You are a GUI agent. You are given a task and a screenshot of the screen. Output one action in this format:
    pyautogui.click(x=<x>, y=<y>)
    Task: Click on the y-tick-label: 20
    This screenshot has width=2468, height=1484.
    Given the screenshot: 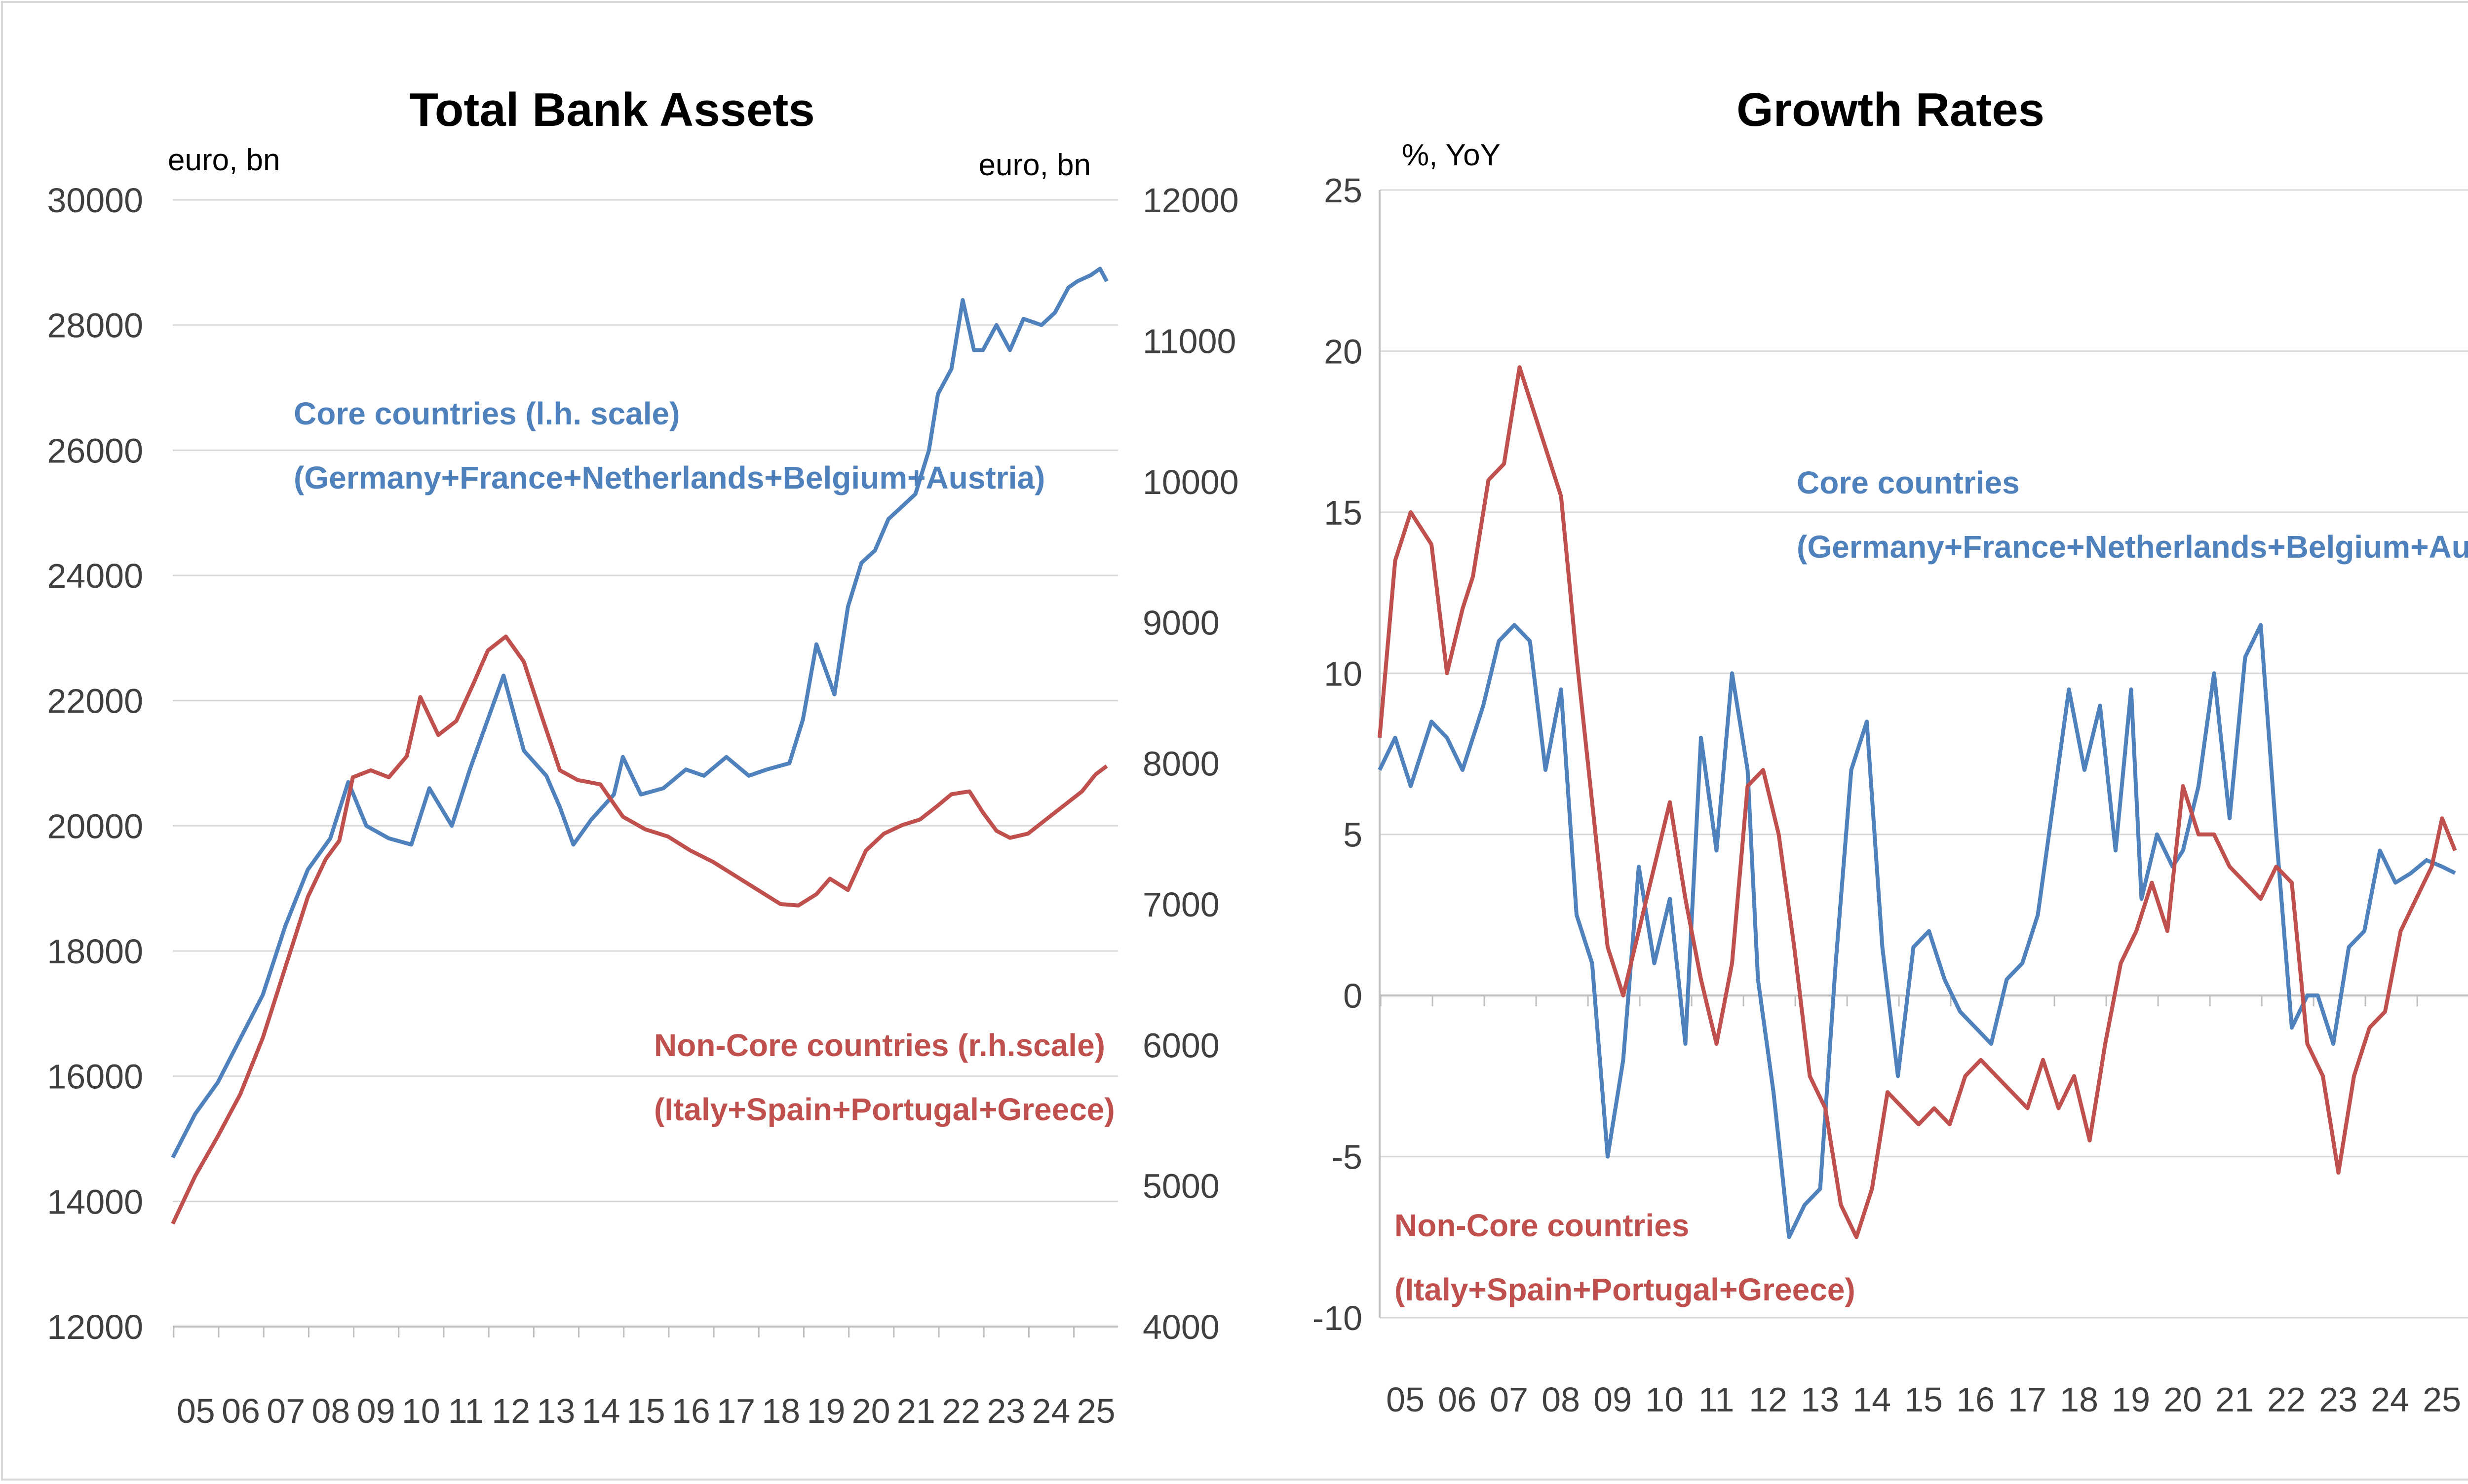 What is the action you would take?
    pyautogui.click(x=1343, y=351)
    